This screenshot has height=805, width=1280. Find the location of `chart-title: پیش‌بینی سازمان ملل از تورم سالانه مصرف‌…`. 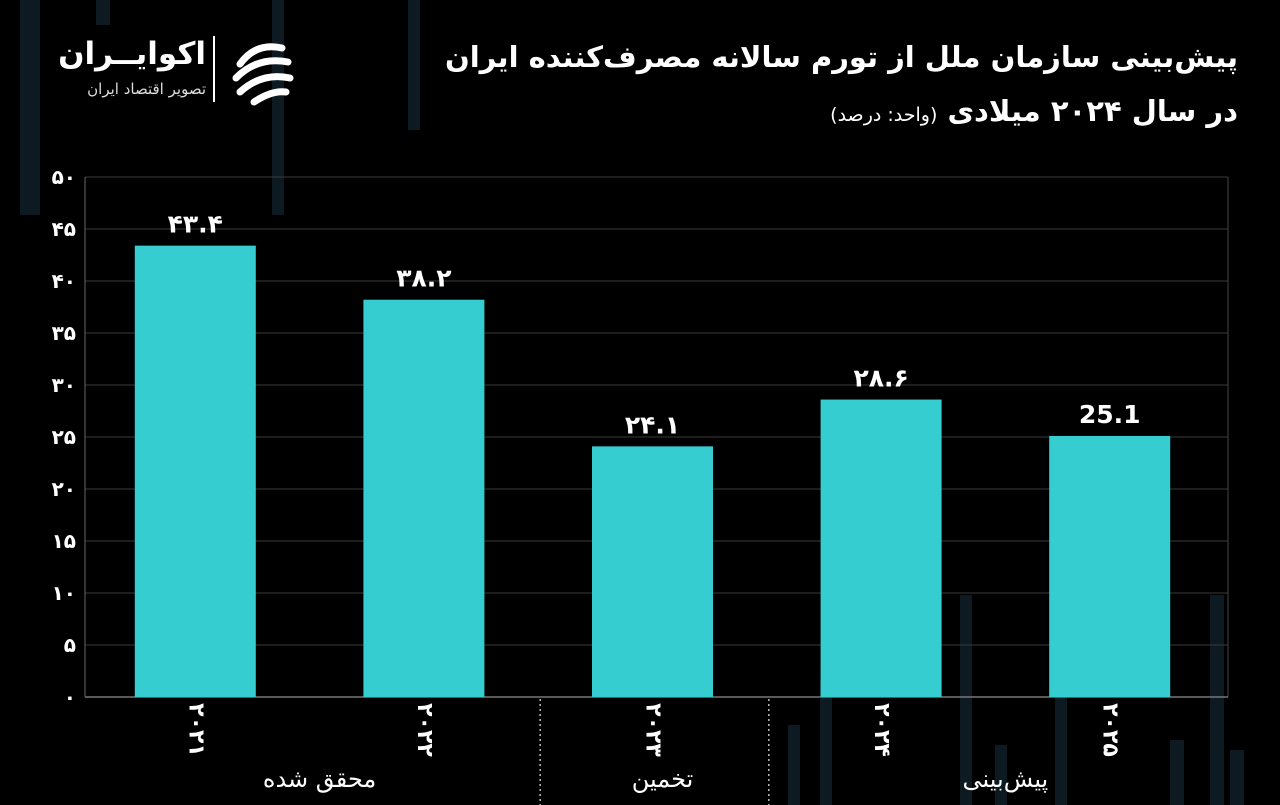

chart-title: پیش‌بینی سازمان ملل از تورم سالانه مصرف‌… is located at coordinates (788, 86).